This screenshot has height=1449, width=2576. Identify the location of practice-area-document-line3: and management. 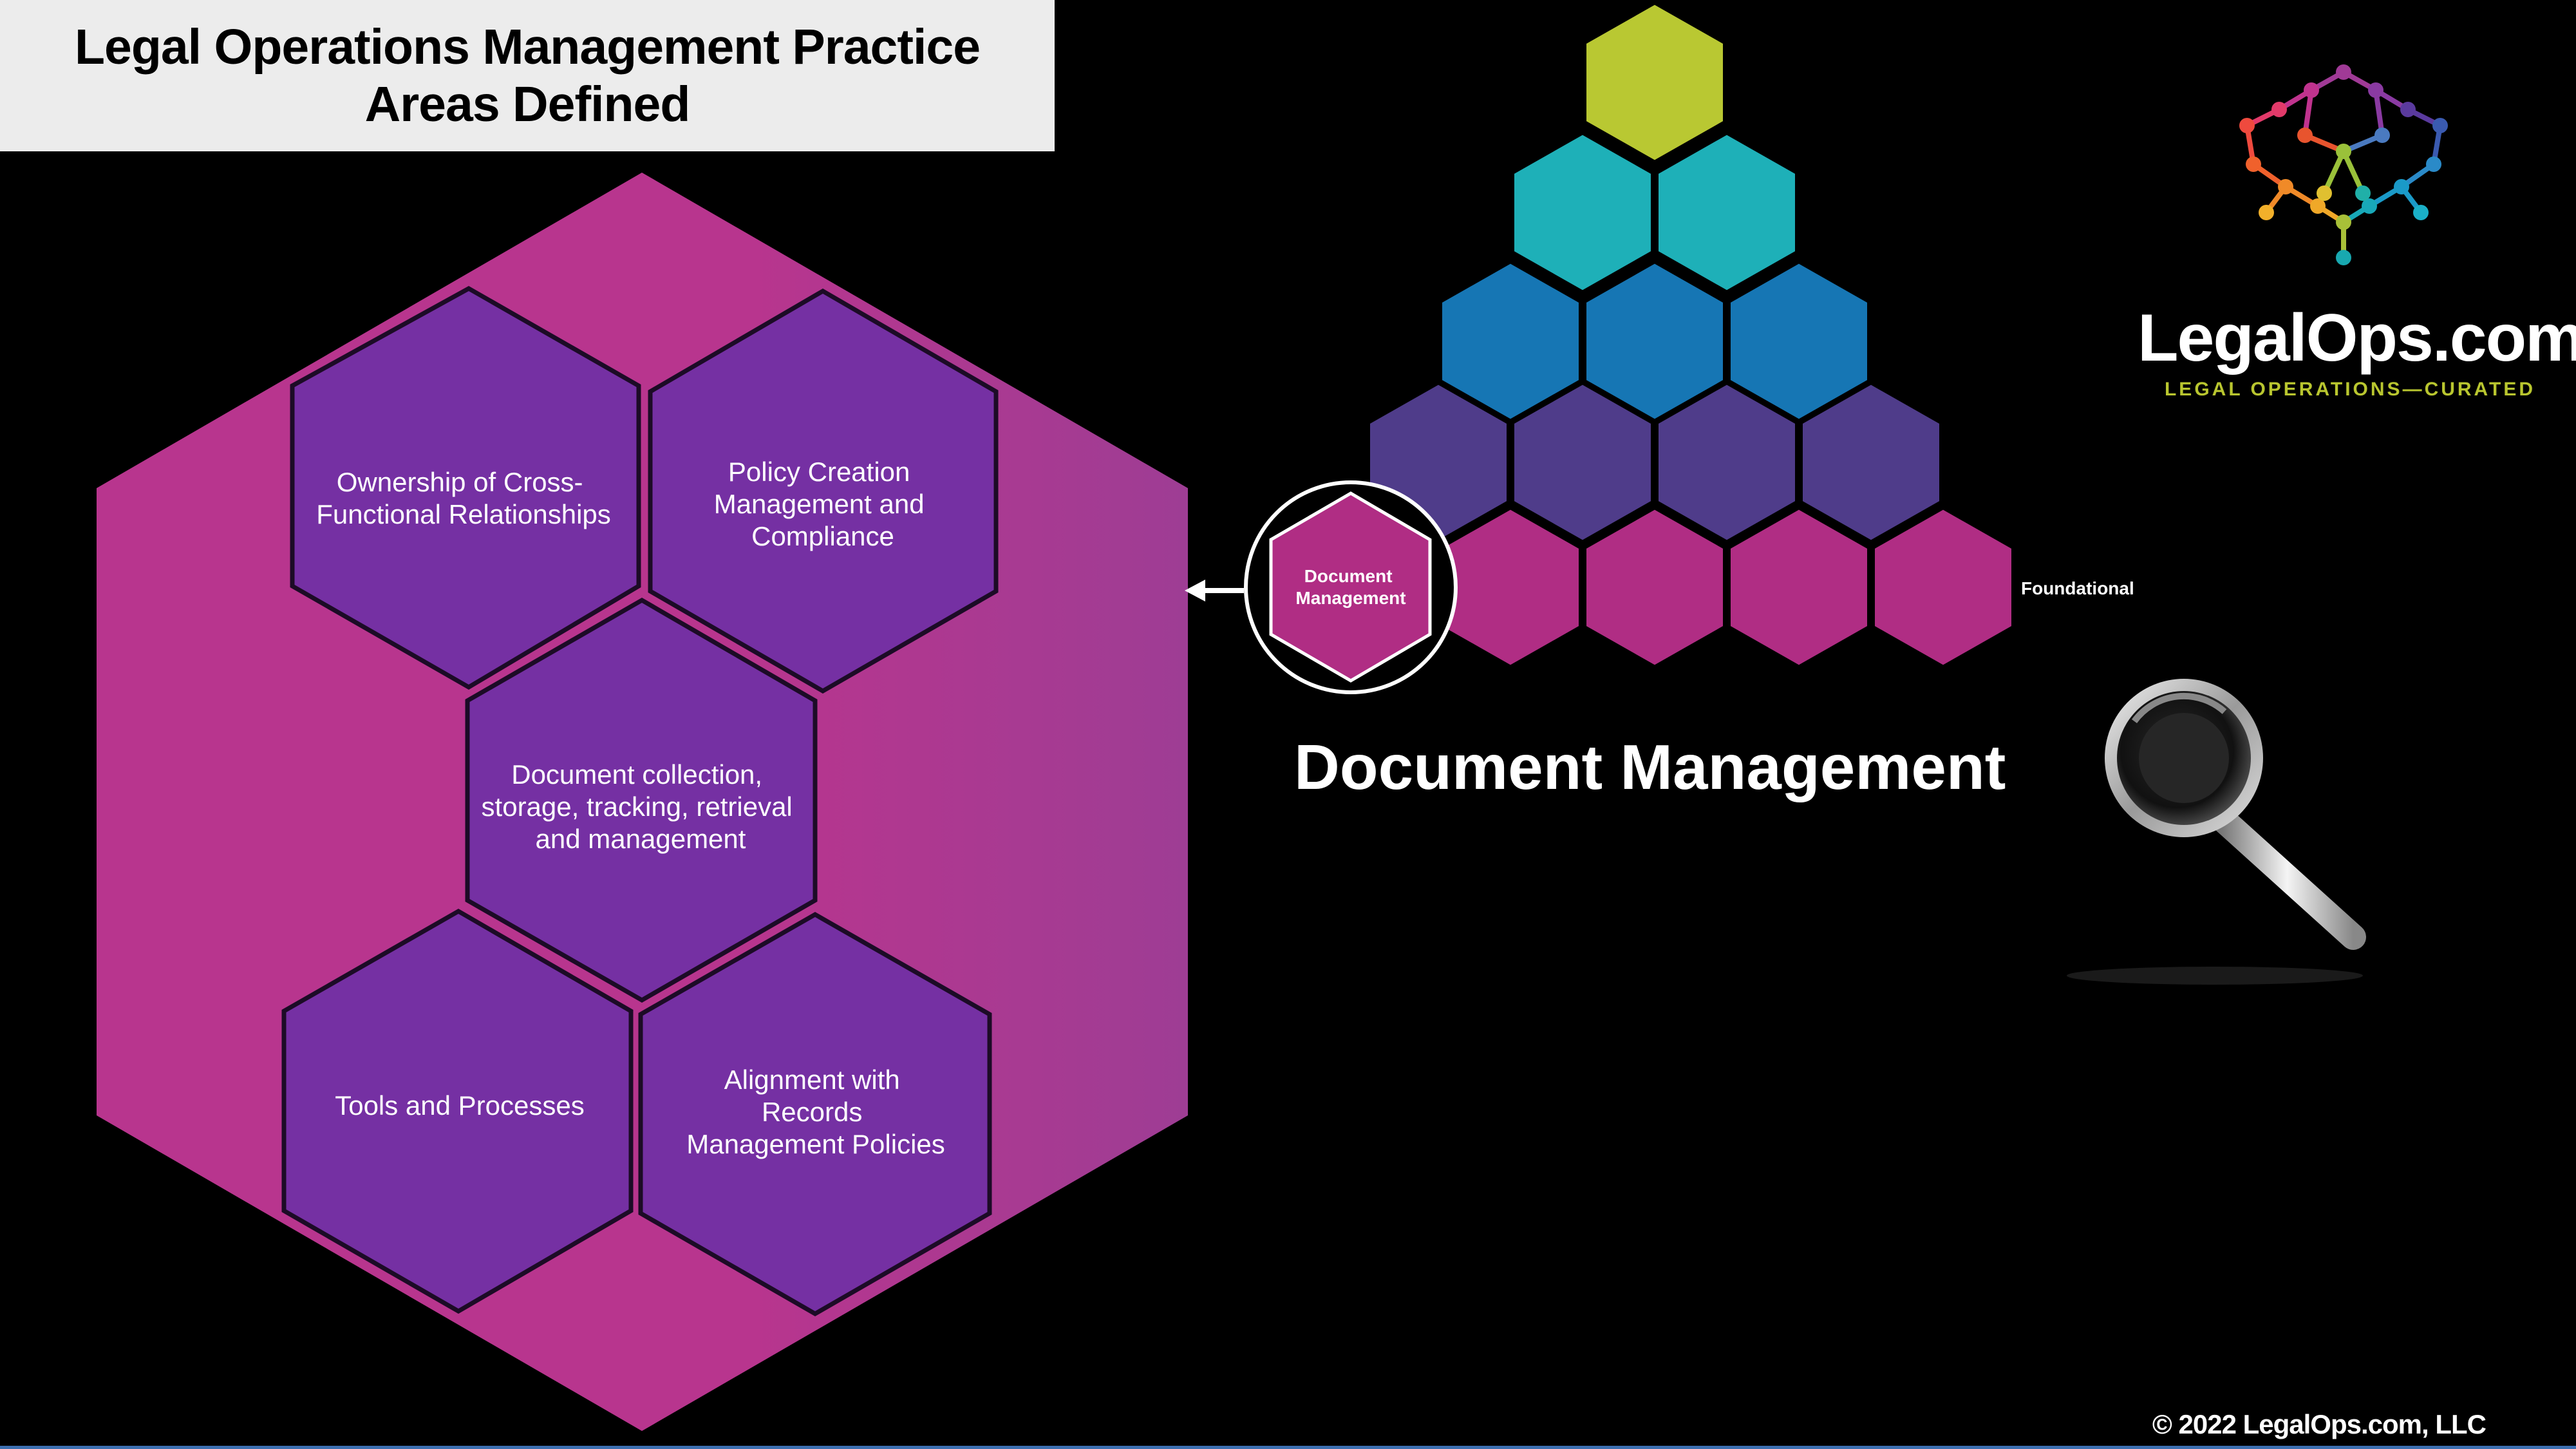
(641, 839).